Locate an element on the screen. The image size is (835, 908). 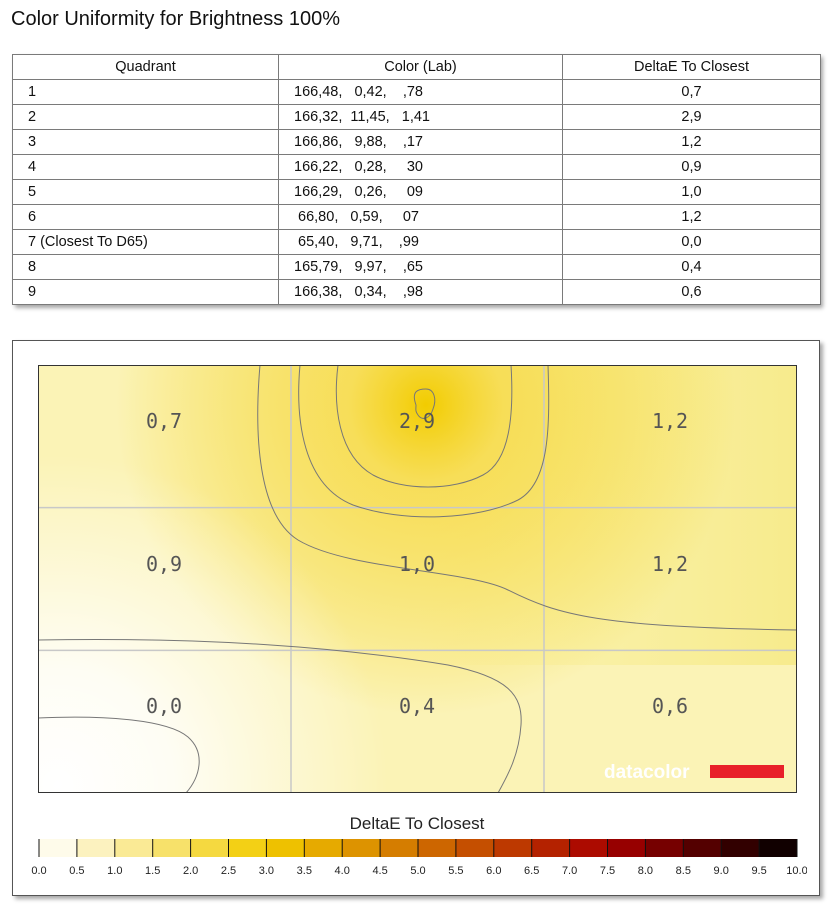
cell-deltae: 2,9 is located at coordinates (691, 117).